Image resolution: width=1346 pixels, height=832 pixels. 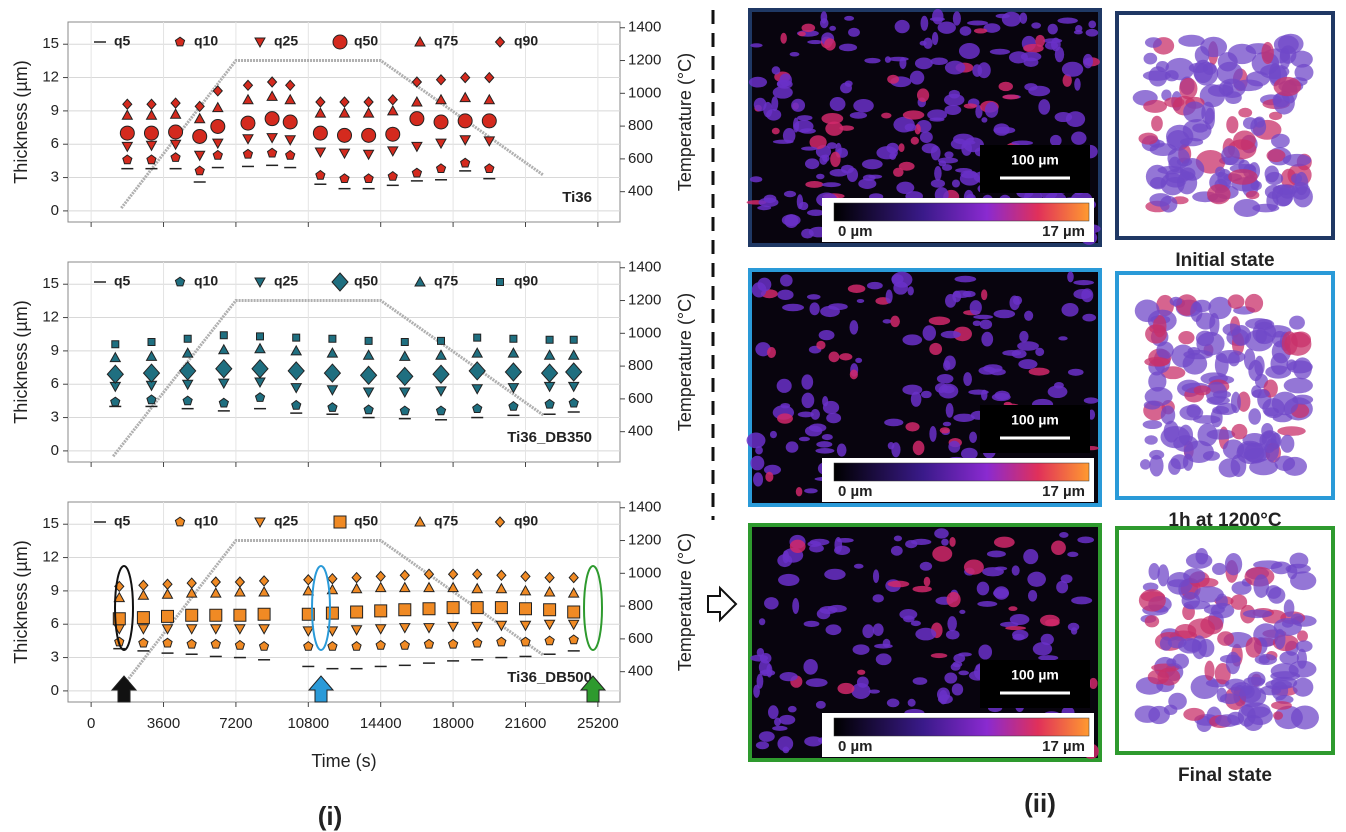 I want to click on y2-tick-label: 800, so click(x=640, y=365).